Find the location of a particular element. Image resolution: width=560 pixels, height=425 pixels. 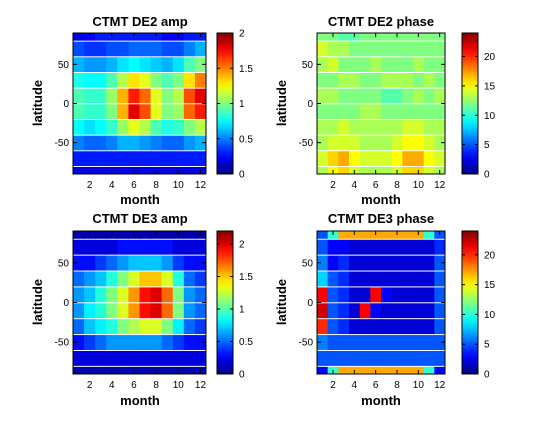

colorbar-tick-label: 1 is located at coordinates (242, 104).